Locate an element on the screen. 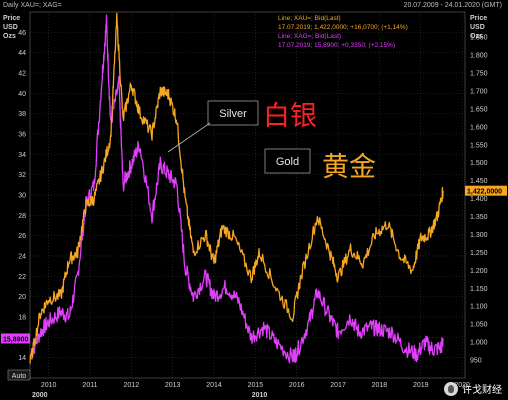  left-tick-label: 42 is located at coordinates (22, 74).